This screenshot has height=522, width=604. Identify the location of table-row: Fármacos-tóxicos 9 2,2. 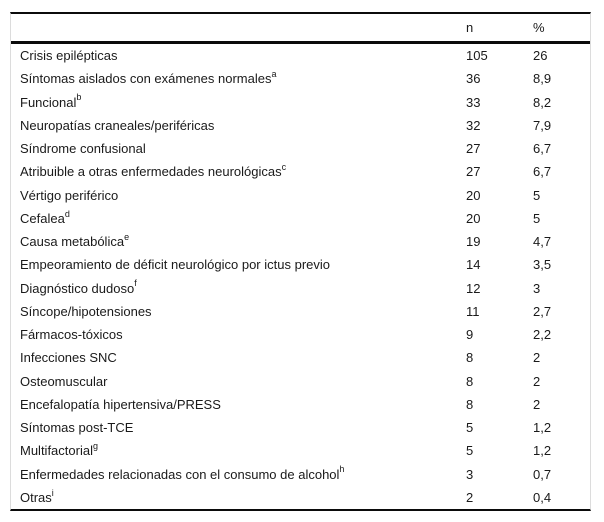
(300, 334).